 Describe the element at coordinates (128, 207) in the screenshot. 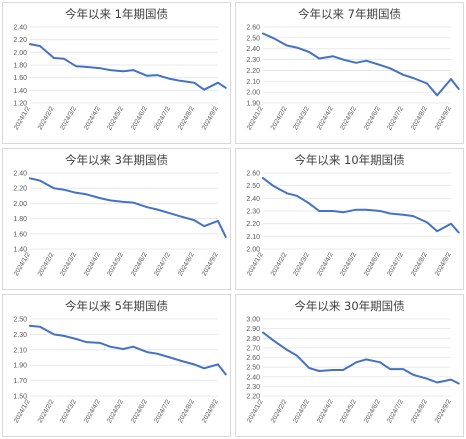

I see `series-line` at that location.